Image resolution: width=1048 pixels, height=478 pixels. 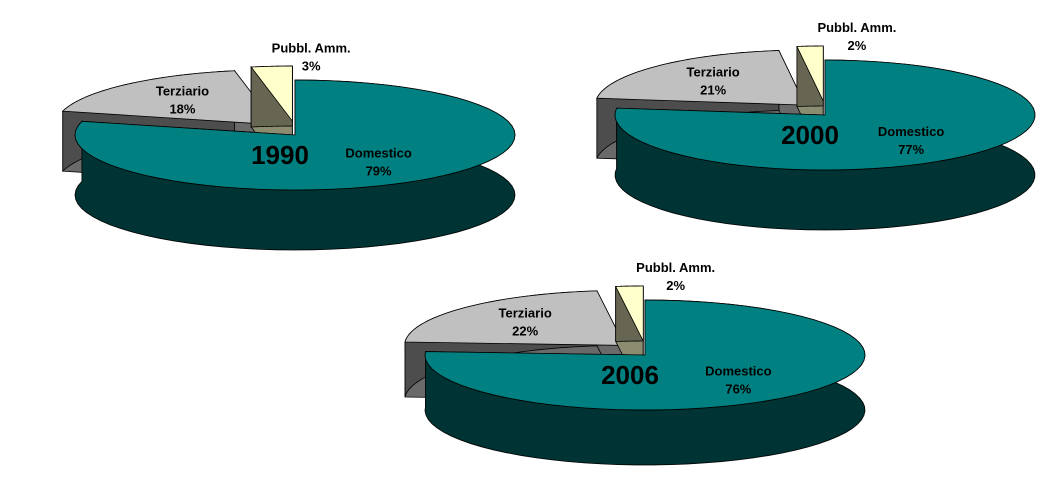 What do you see at coordinates (810, 135) in the screenshot?
I see `chart-title: 2000` at bounding box center [810, 135].